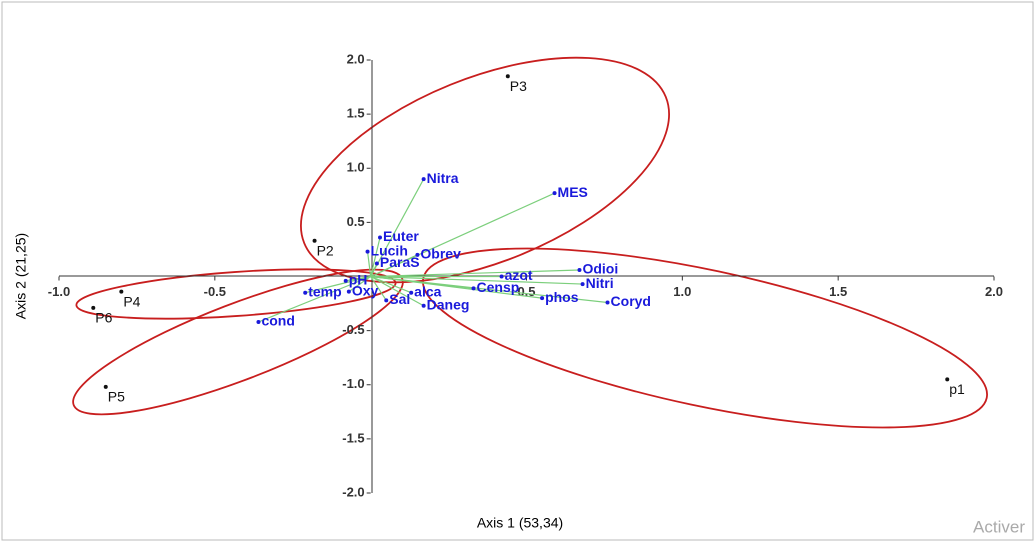 This screenshot has height=542, width=1035. Describe the element at coordinates (325, 250) in the screenshot. I see `sample-label: P2` at that location.